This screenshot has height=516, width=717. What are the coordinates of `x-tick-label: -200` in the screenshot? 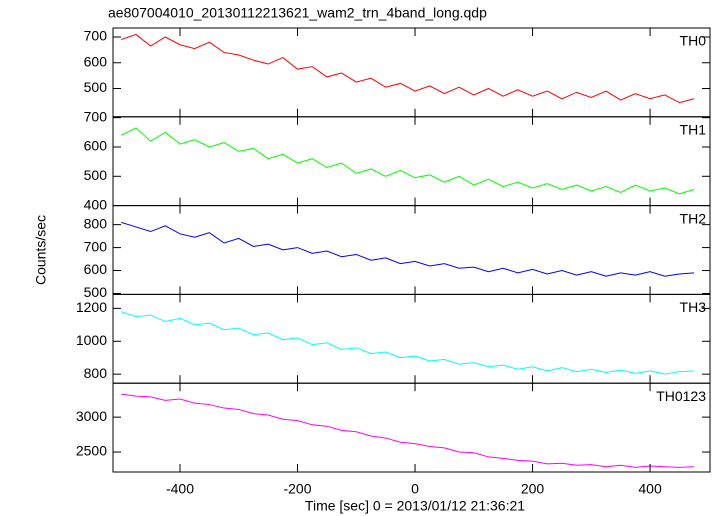 It's located at (297, 489).